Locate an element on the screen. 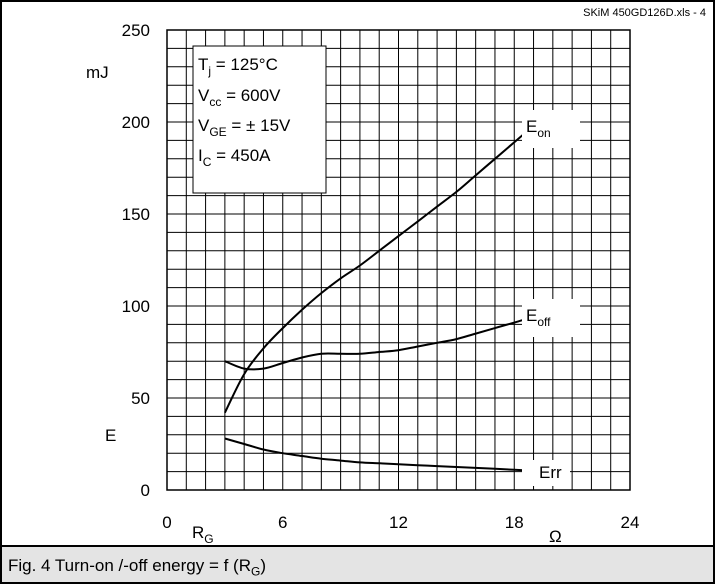  condition-ic: IC = 450A is located at coordinates (234, 157).